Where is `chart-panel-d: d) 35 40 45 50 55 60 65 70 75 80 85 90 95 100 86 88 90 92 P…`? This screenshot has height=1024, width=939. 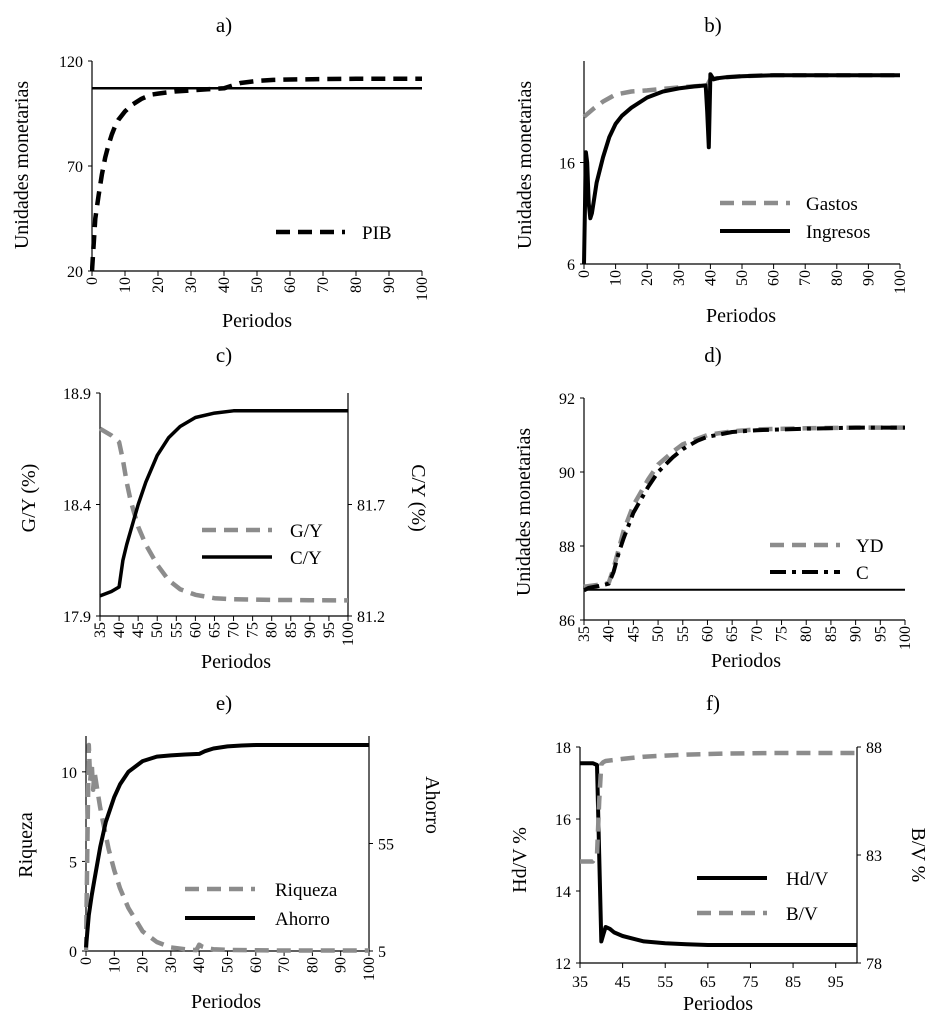 chart-panel-d: d) 35 40 45 50 55 60 65 70 75 80 85 90 95 100 86 88 90 92 P… is located at coordinates (713, 507).